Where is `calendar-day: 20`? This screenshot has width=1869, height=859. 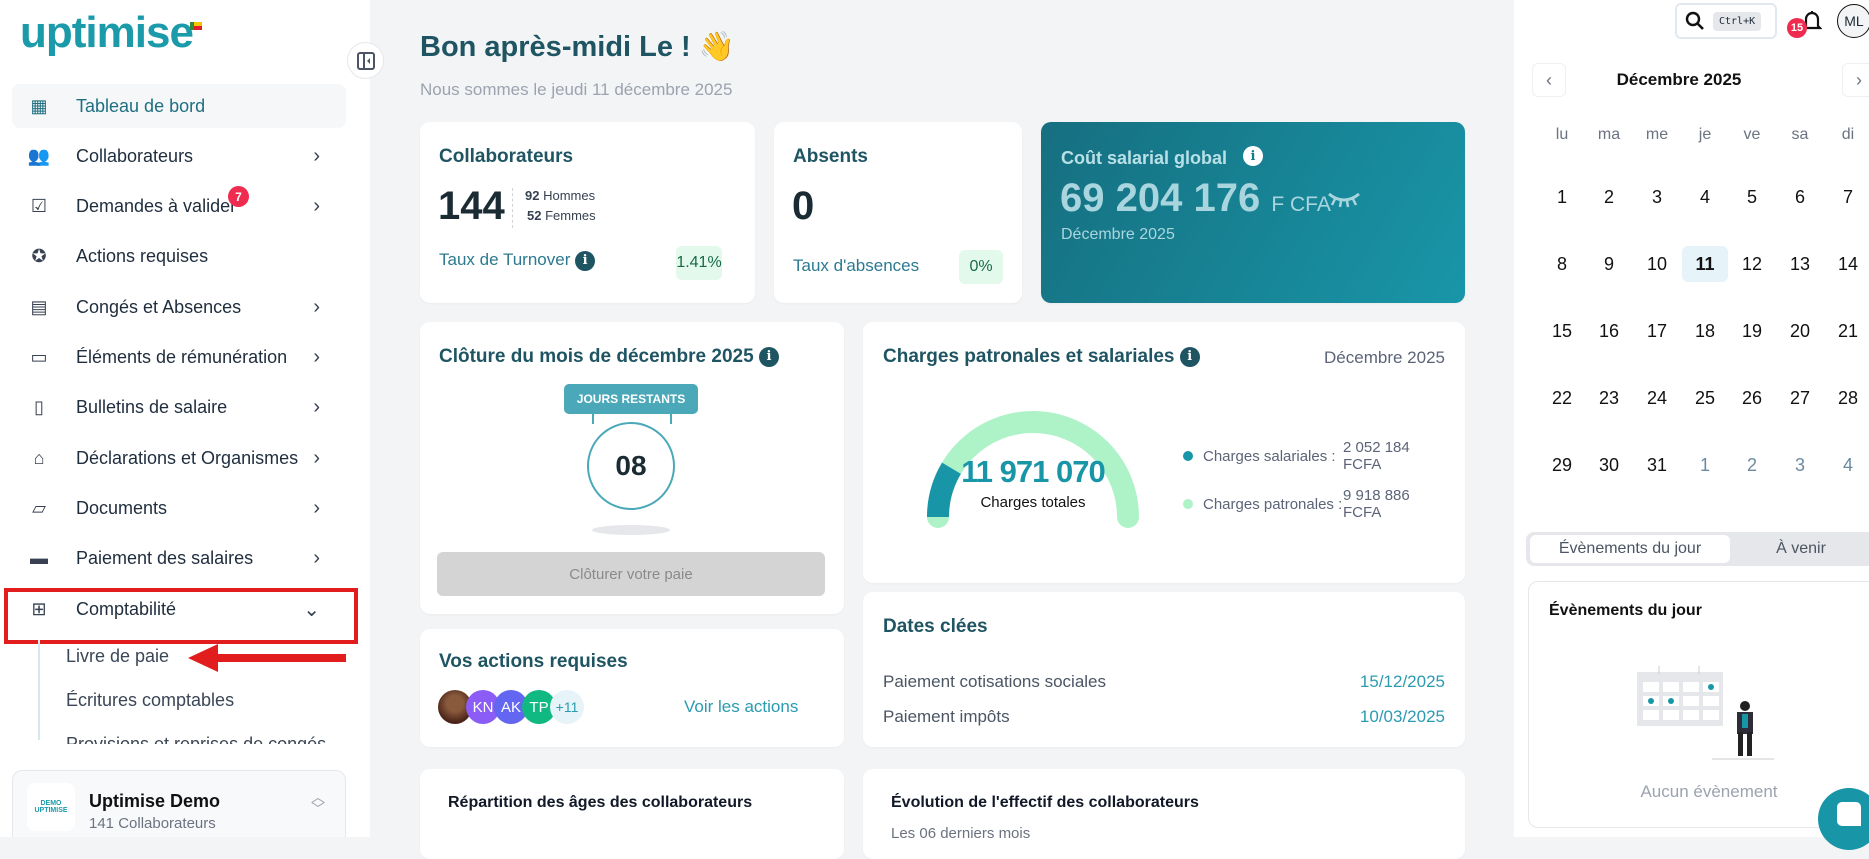 calendar-day: 20 is located at coordinates (1800, 331).